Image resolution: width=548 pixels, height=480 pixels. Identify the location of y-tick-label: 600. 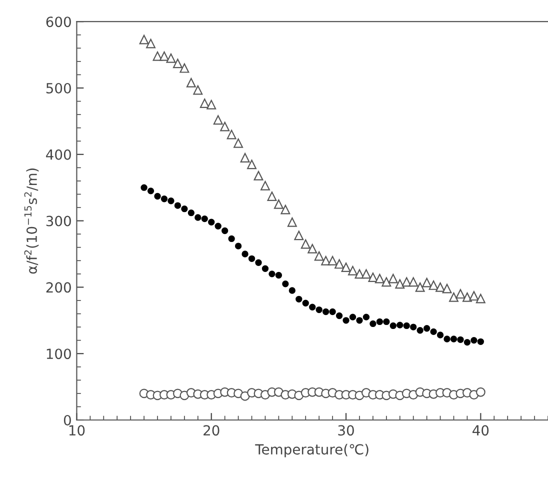
(58, 22).